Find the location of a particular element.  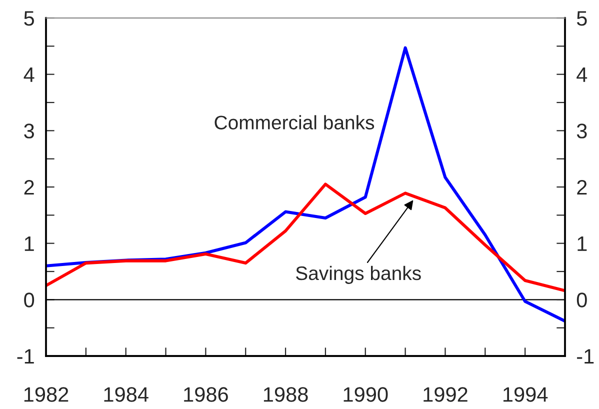

x-tick-label: 1994 is located at coordinates (525, 394).